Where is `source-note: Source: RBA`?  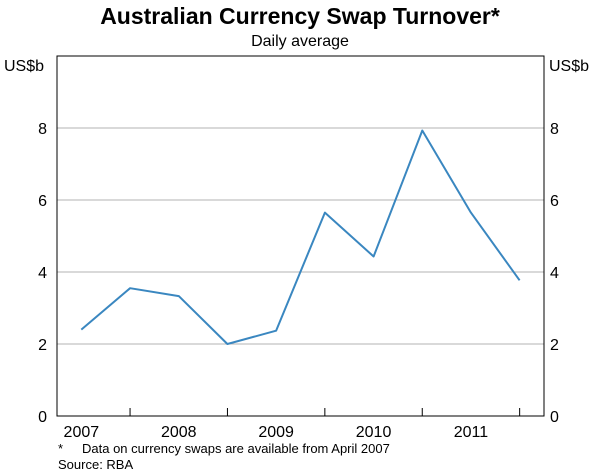 source-note: Source: RBA is located at coordinates (96, 464).